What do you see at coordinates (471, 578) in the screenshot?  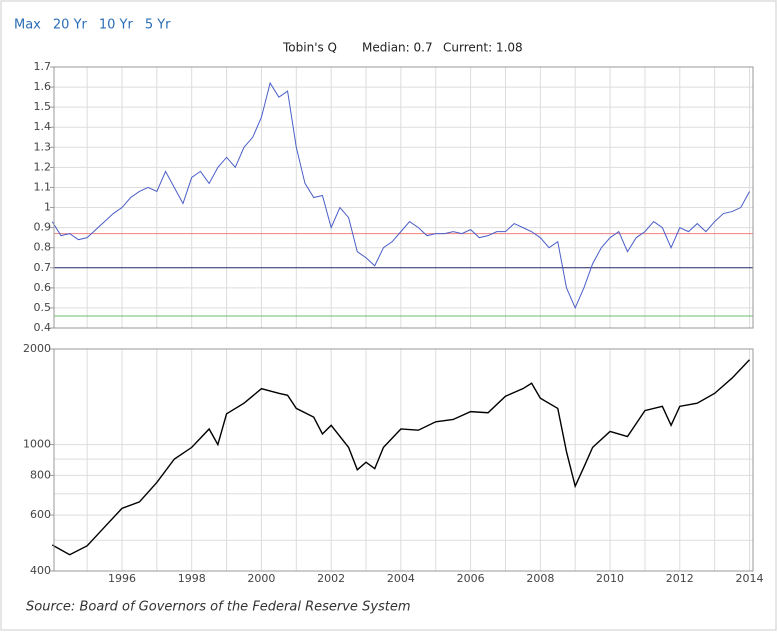 I see `x-tick-label: 2006` at bounding box center [471, 578].